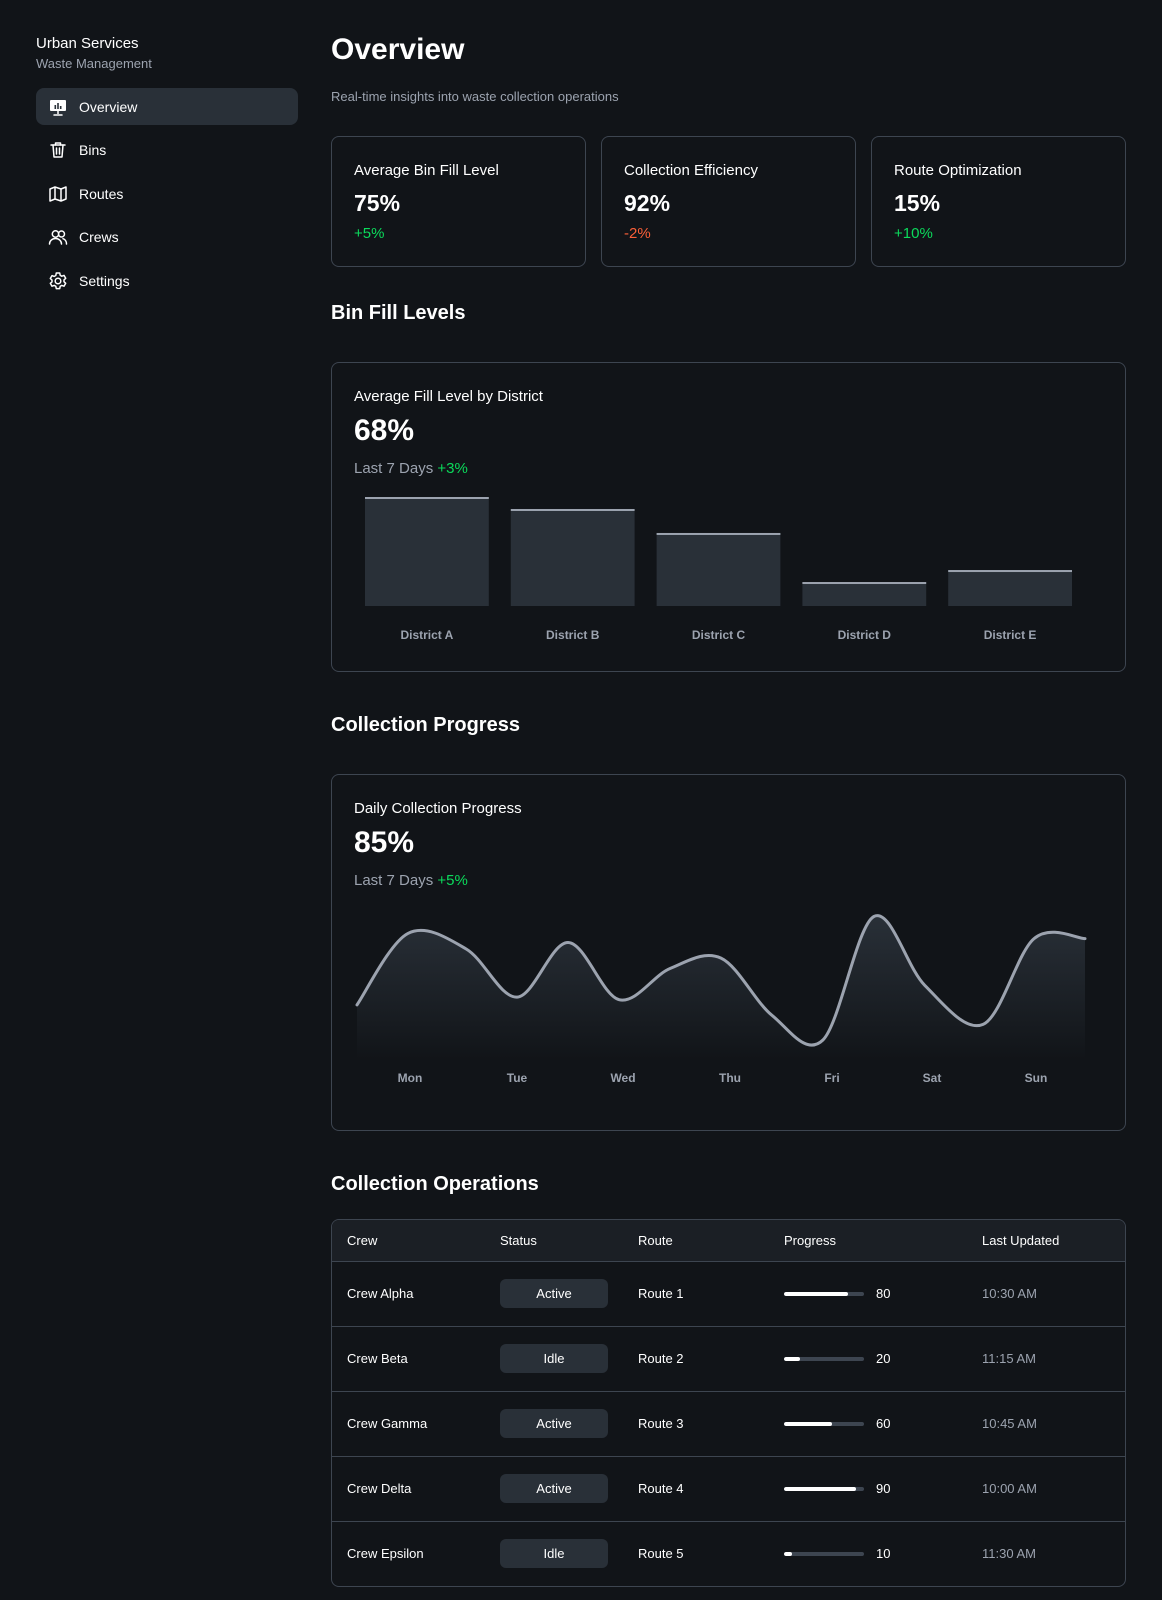  I want to click on kpi-delta: -2%, so click(637, 233).